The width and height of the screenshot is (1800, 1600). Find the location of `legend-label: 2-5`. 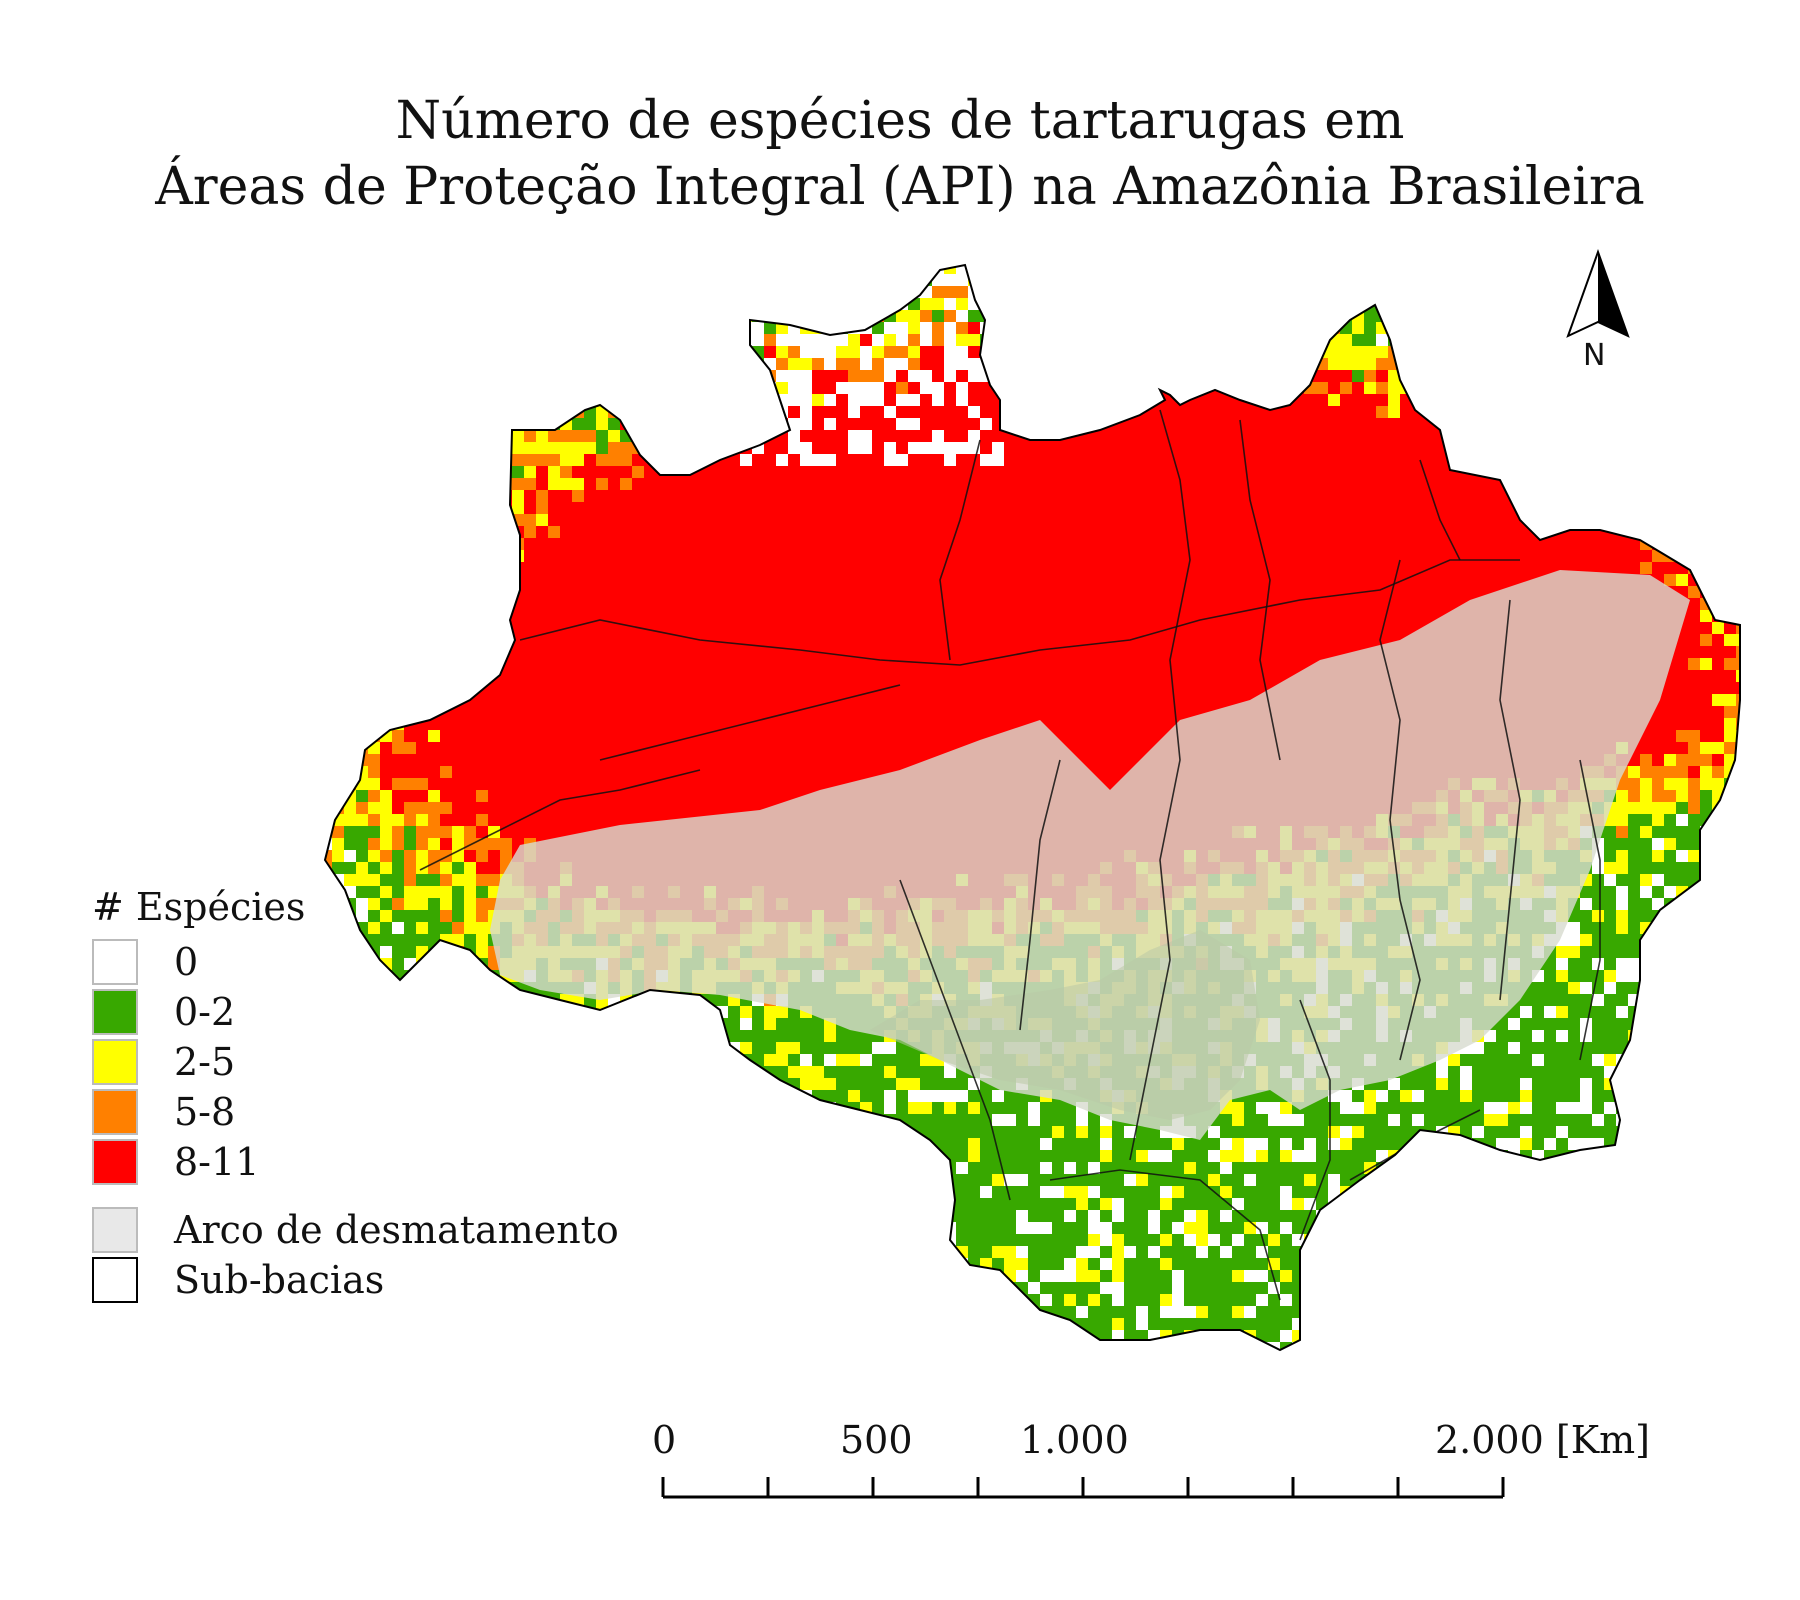

legend-label: 2-5 is located at coordinates (205, 1062).